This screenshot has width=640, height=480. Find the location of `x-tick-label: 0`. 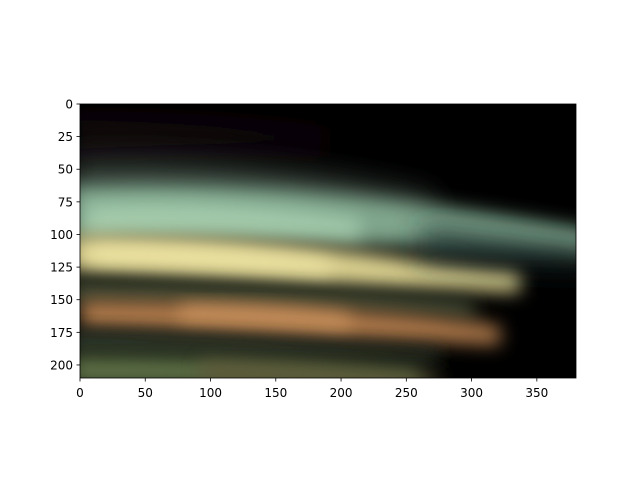

x-tick-label: 0 is located at coordinates (80, 393).